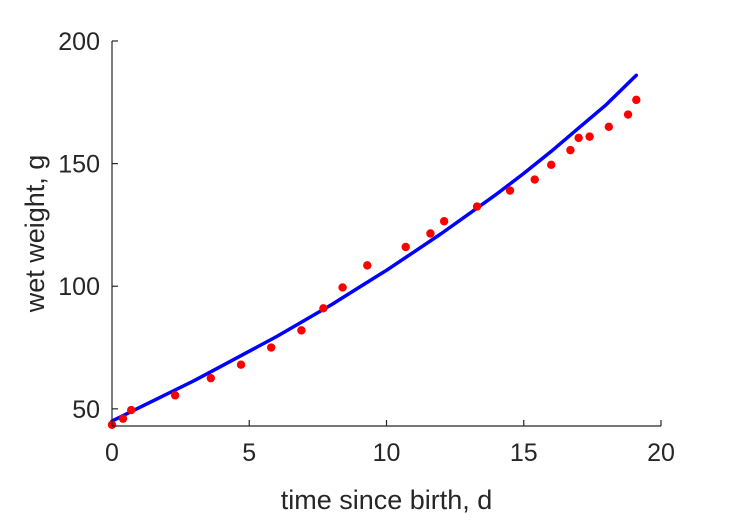 The width and height of the screenshot is (729, 521). I want to click on y-axis-ticks: 50 100 150 200, so click(88, 226).